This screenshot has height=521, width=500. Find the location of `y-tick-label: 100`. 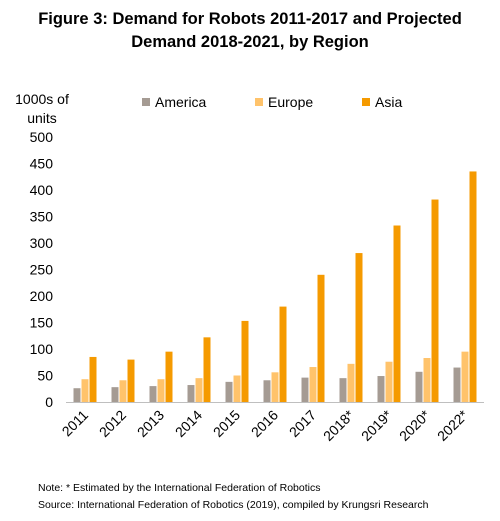

y-tick-label: 100 is located at coordinates (42, 349).